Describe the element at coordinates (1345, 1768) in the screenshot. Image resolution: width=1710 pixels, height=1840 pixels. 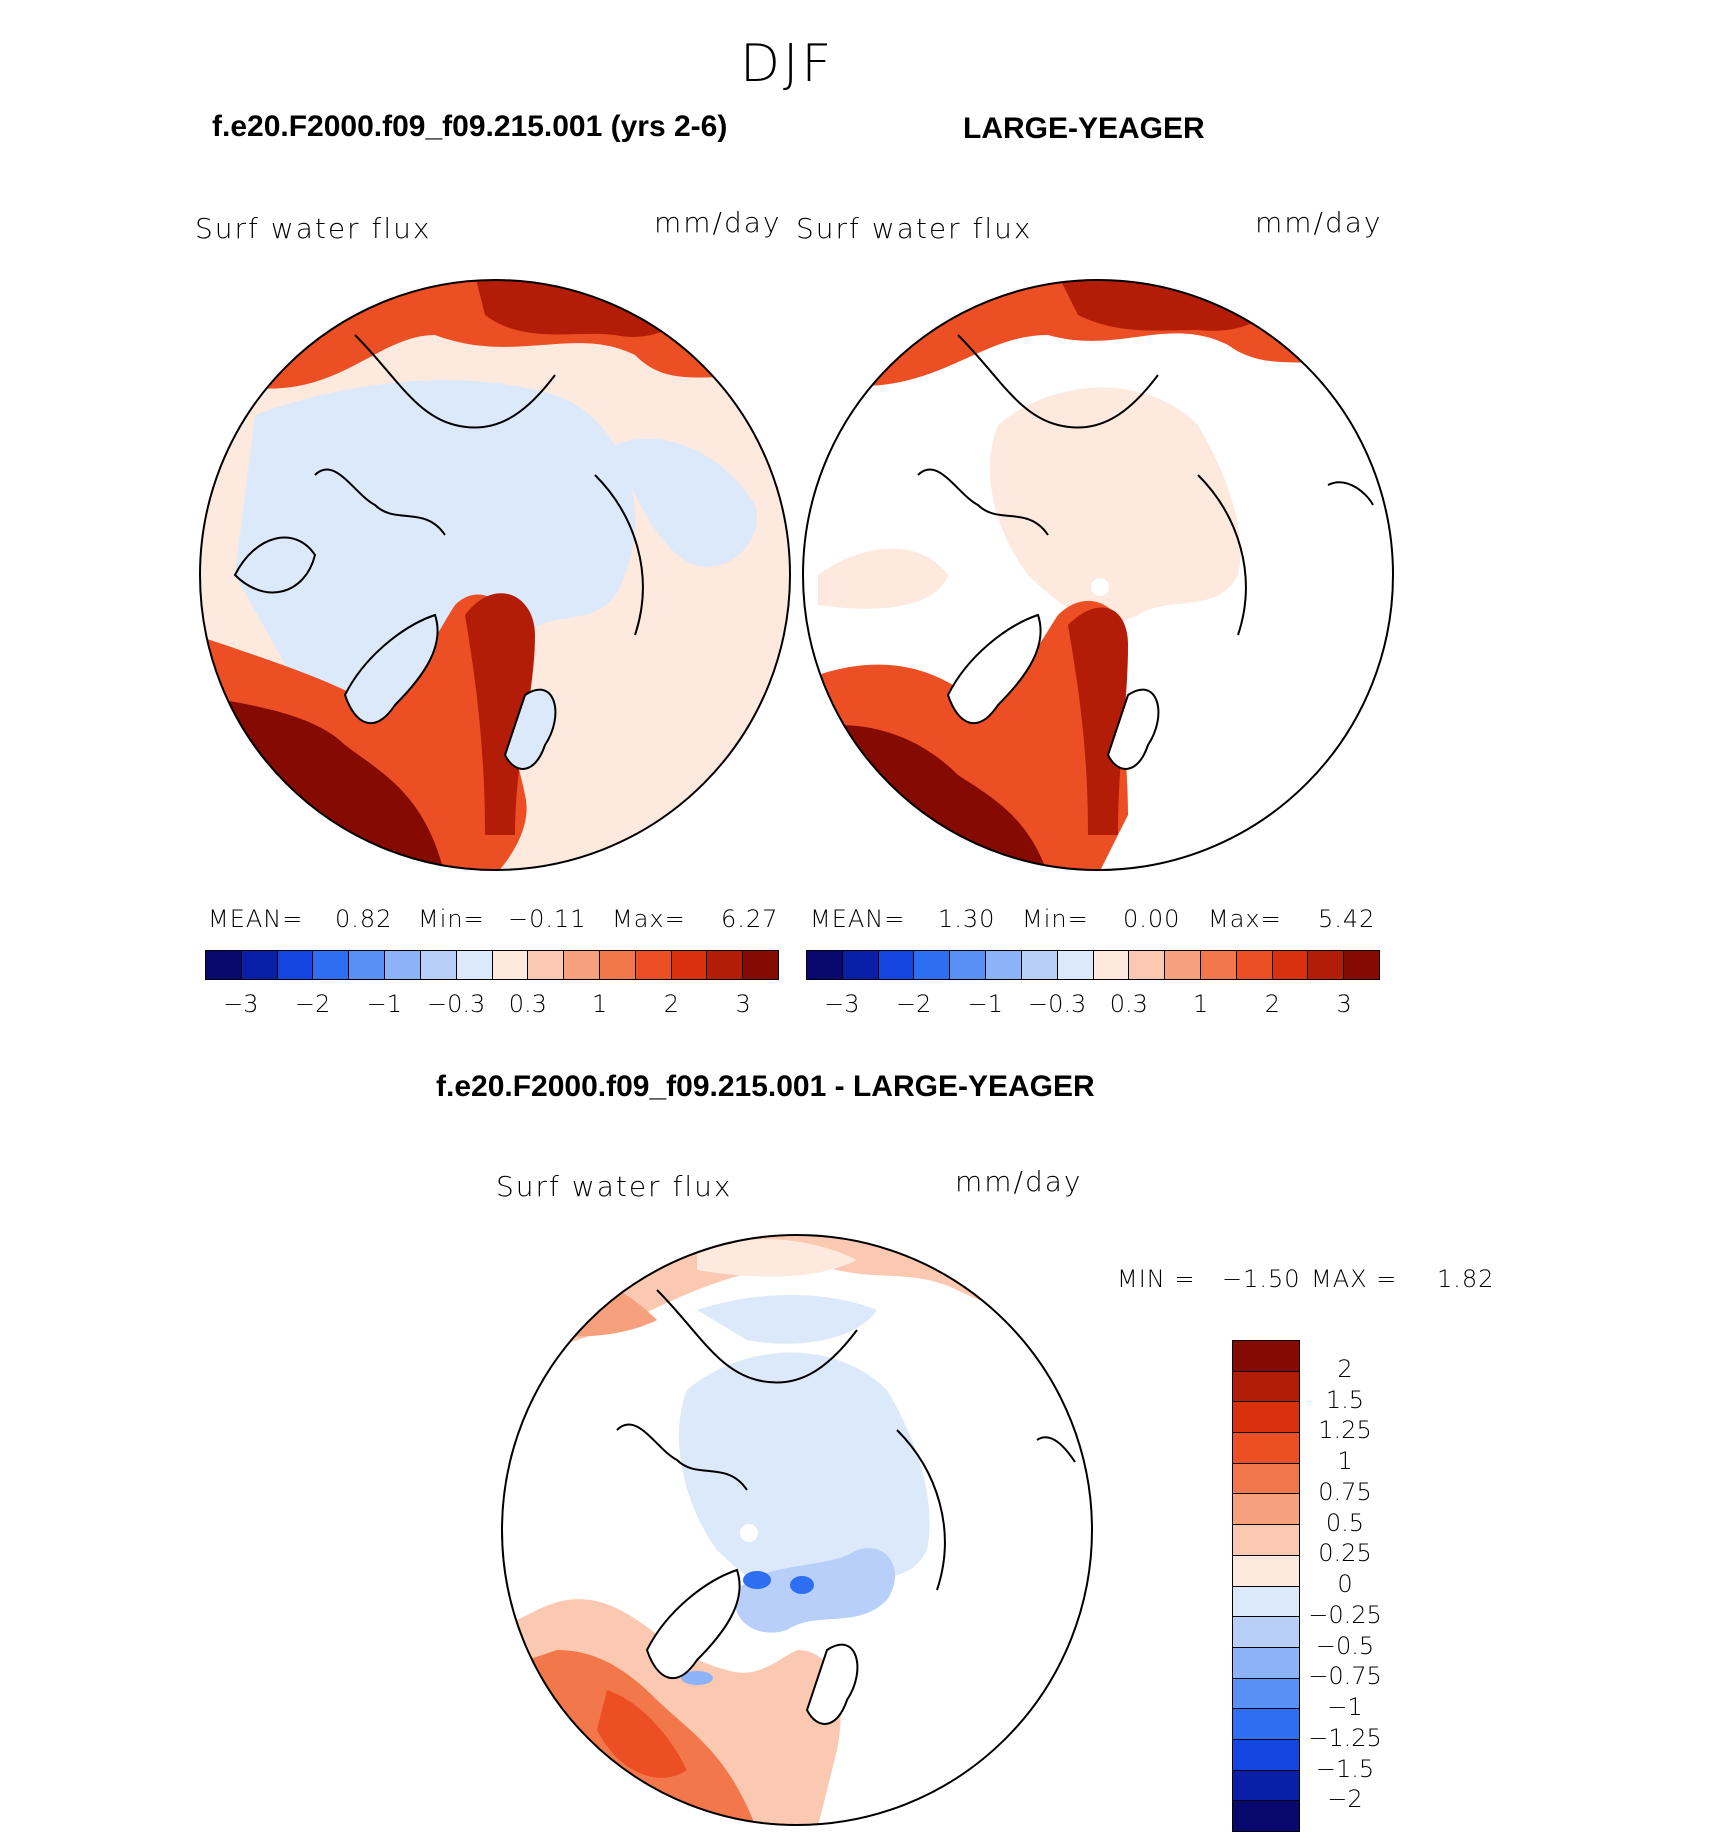
I see `diff-colorbar-tick-label: −1.5` at that location.